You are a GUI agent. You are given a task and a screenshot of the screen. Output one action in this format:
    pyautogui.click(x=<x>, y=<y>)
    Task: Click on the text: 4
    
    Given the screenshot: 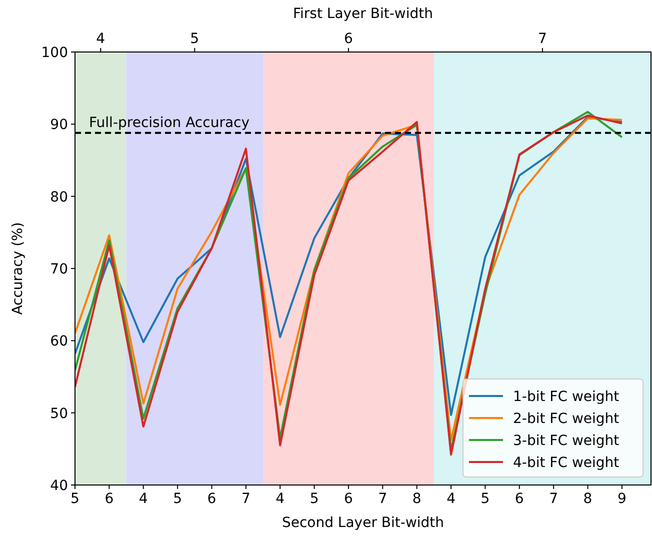 What is the action you would take?
    pyautogui.click(x=101, y=39)
    